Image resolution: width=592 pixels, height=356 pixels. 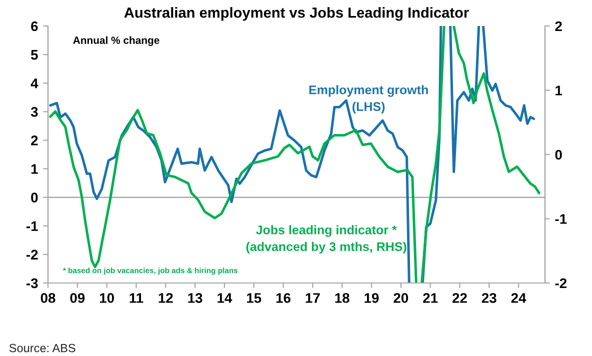 I want to click on x-tick-label: 16, so click(x=283, y=298).